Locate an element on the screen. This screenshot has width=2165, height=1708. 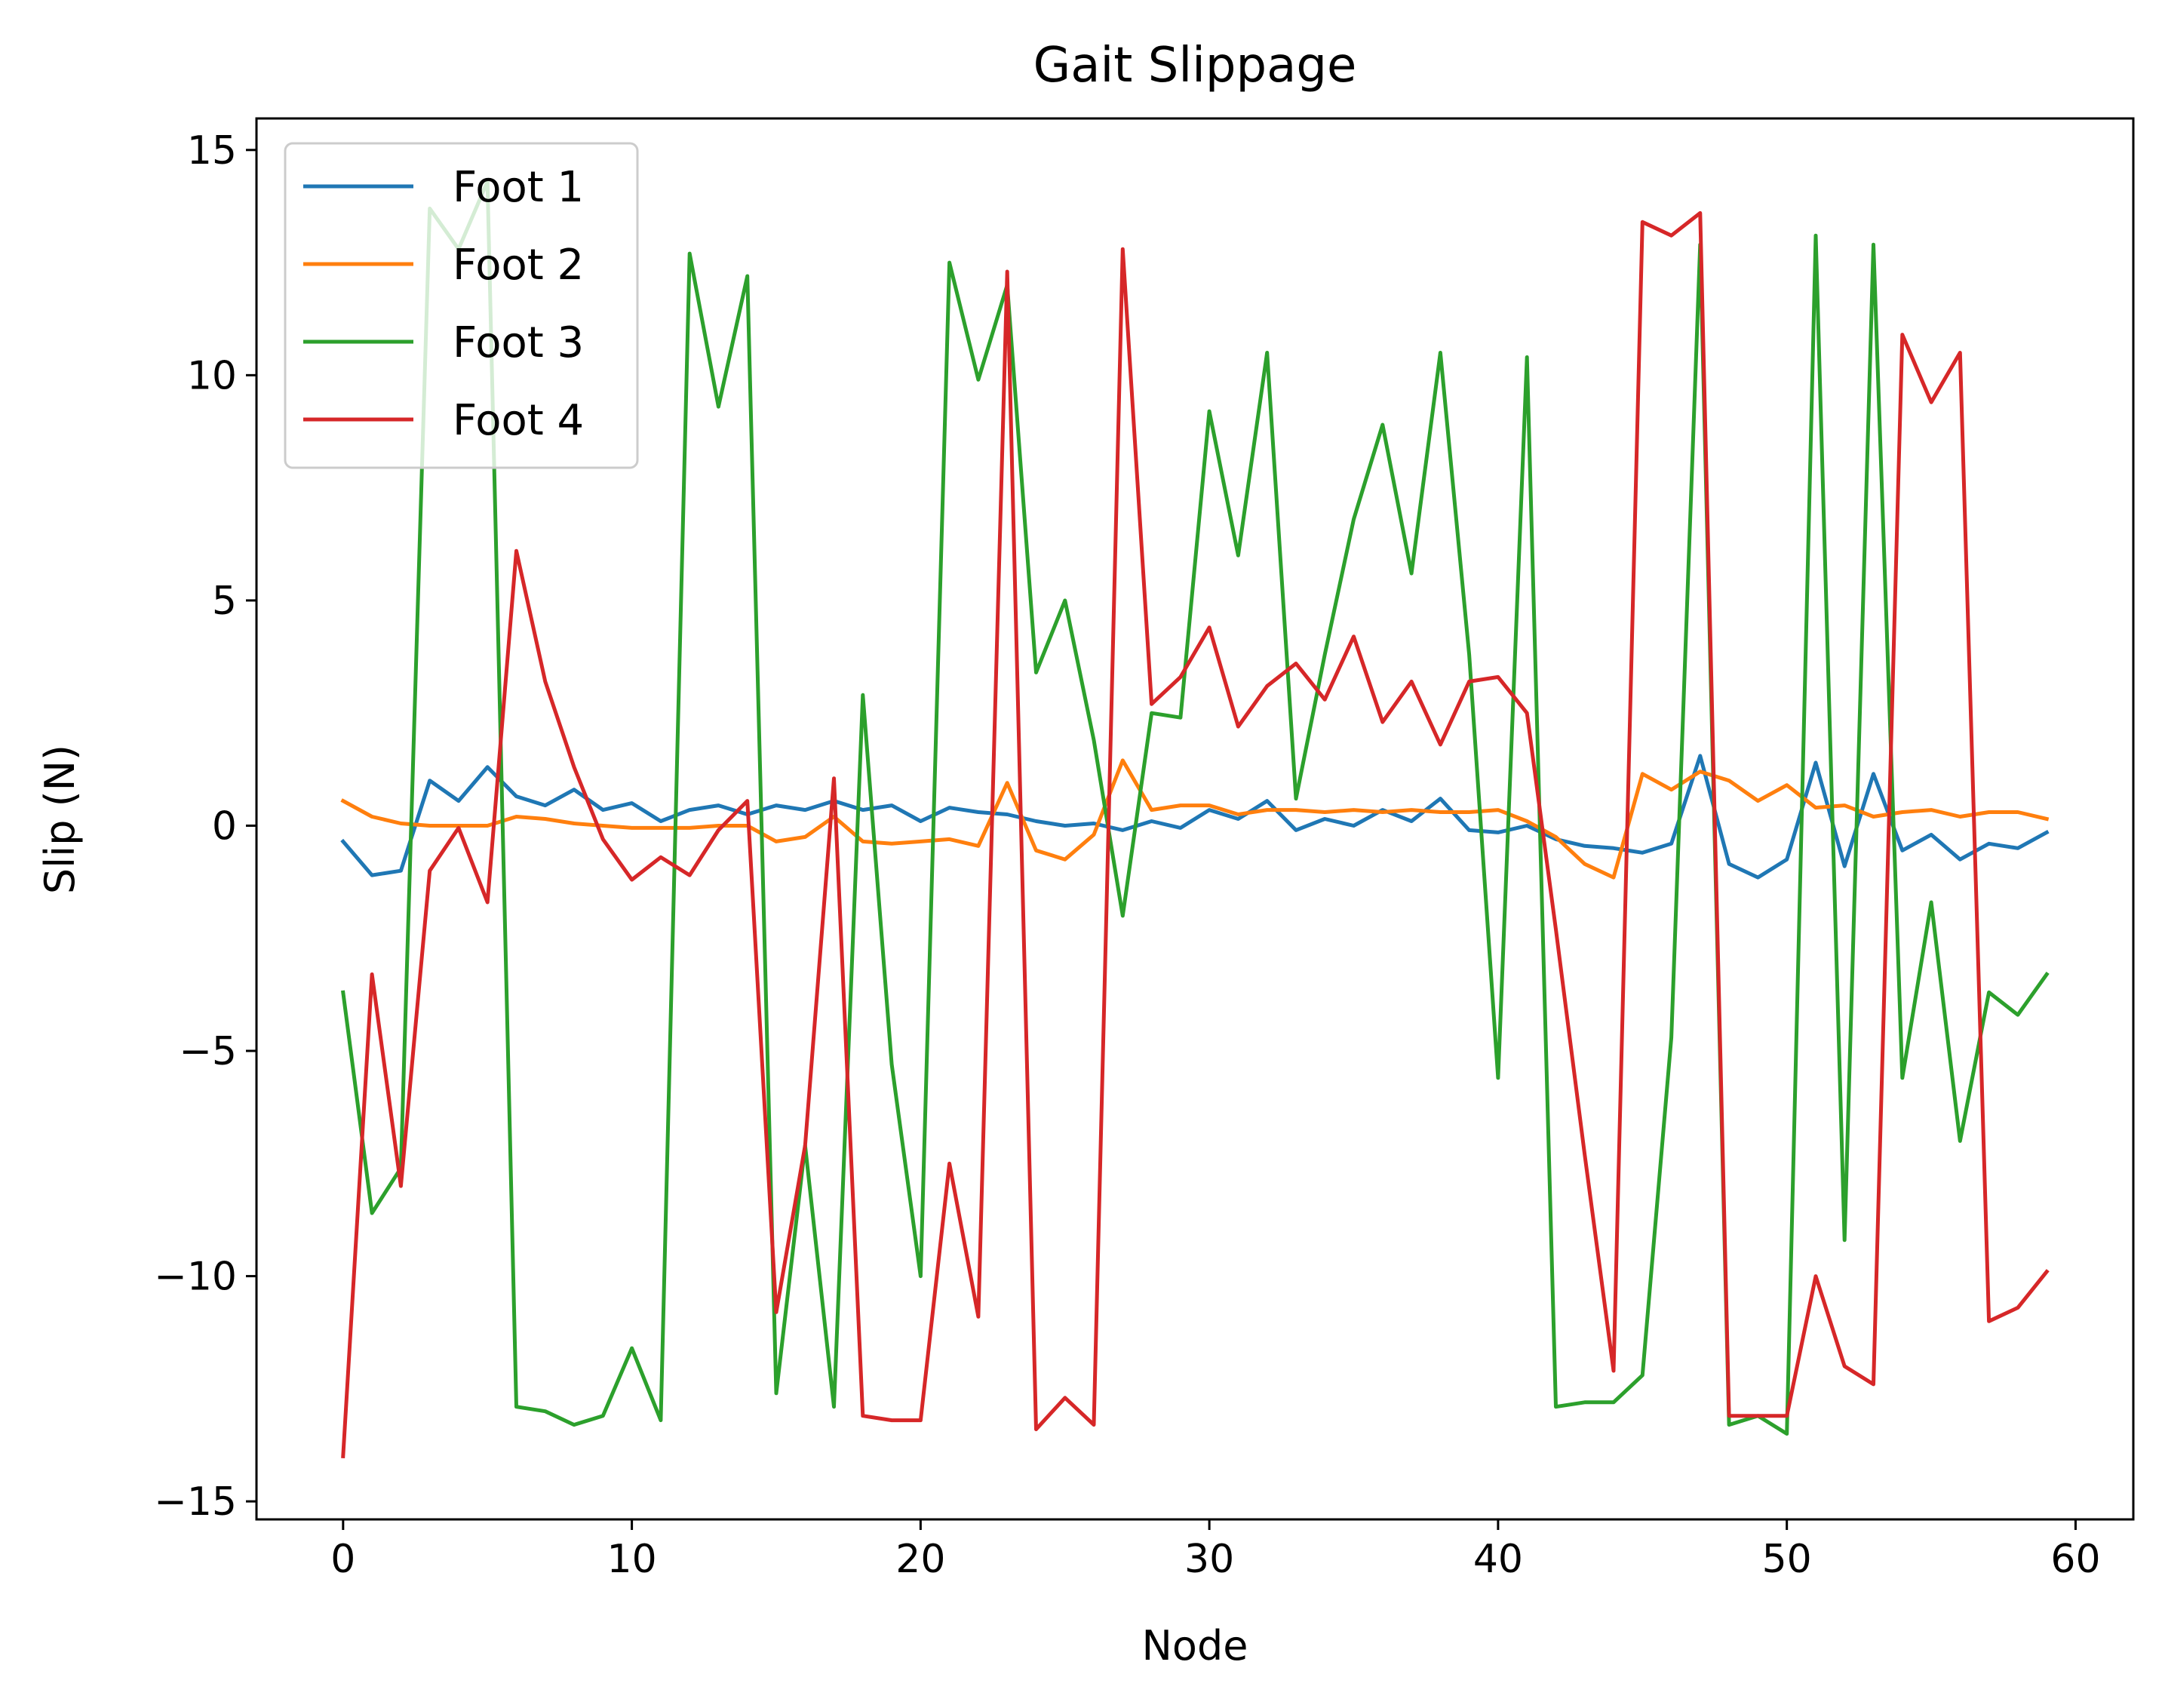
legend-label-foot-4: Foot 4 is located at coordinates (518, 420).